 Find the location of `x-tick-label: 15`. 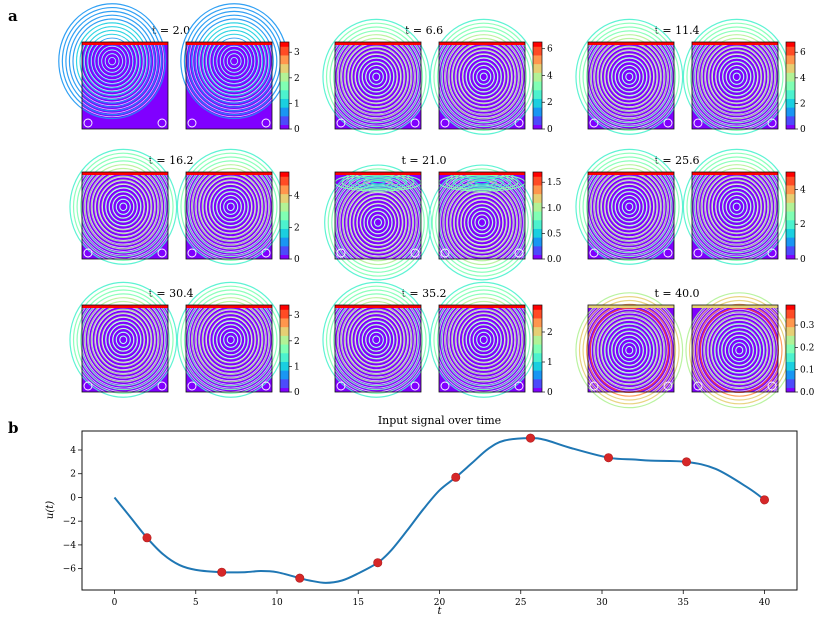

x-tick-label: 15 is located at coordinates (359, 603).